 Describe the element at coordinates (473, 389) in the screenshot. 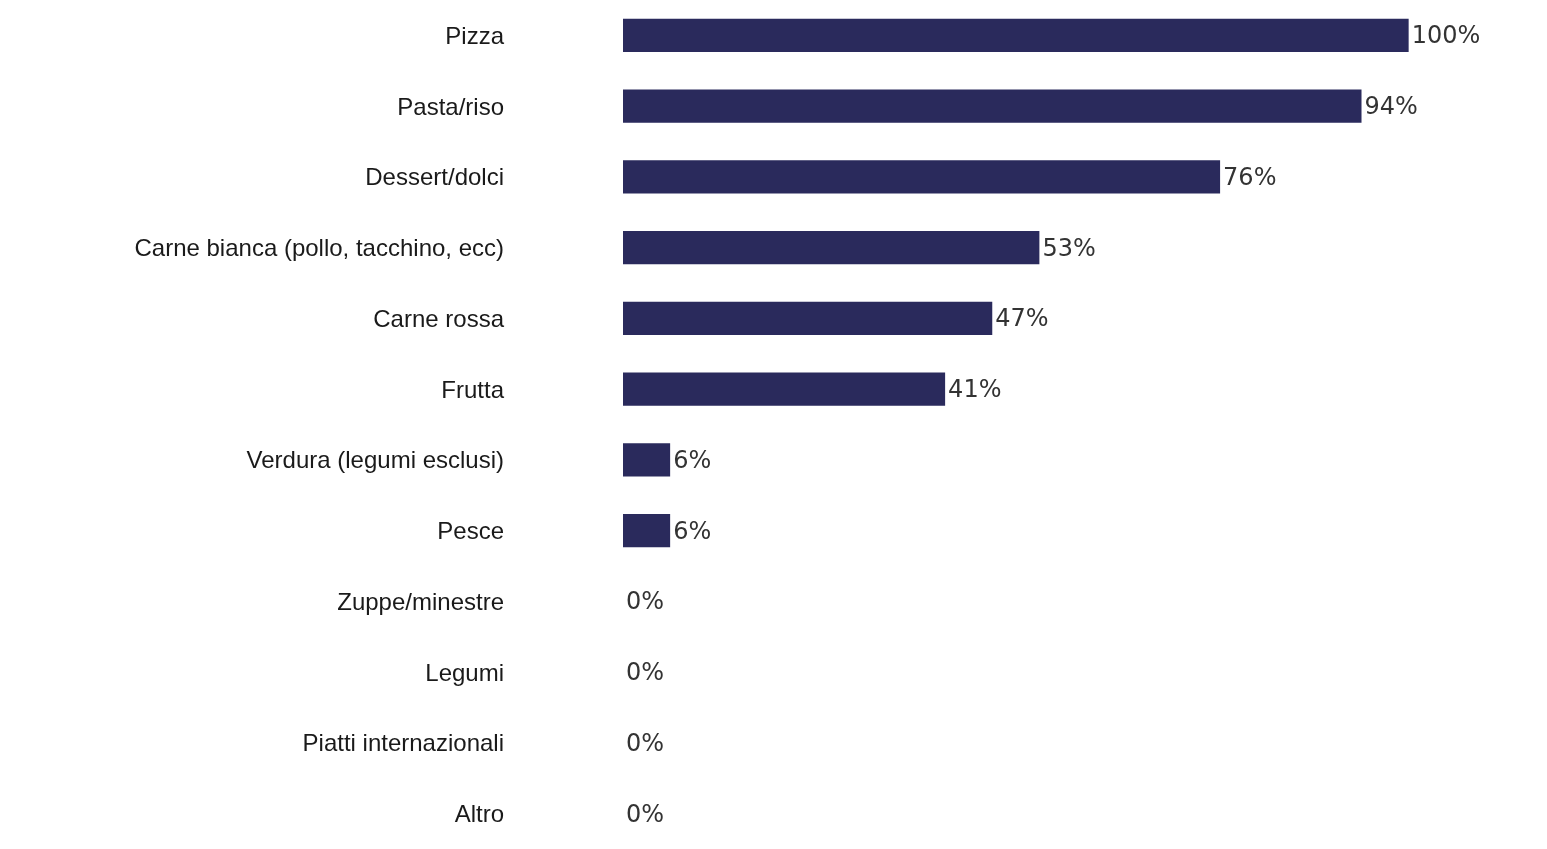

I see `y-tick-label: Frutta` at that location.